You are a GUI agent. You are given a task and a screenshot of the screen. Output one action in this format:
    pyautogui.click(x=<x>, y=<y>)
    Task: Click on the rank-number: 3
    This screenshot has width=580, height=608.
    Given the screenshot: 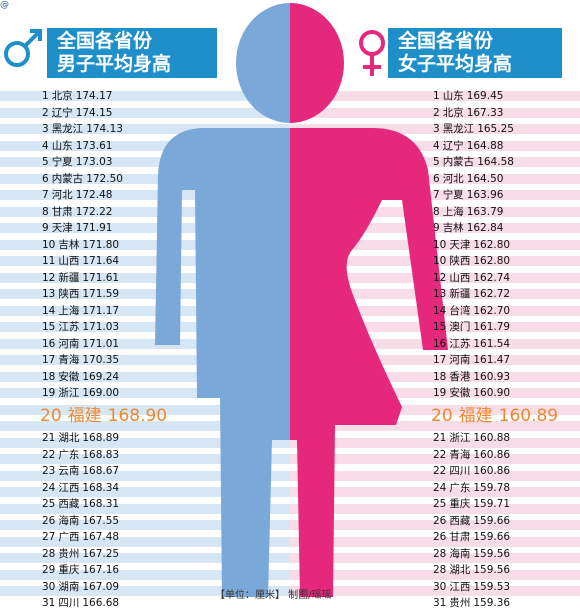 What is the action you would take?
    pyautogui.click(x=436, y=129)
    